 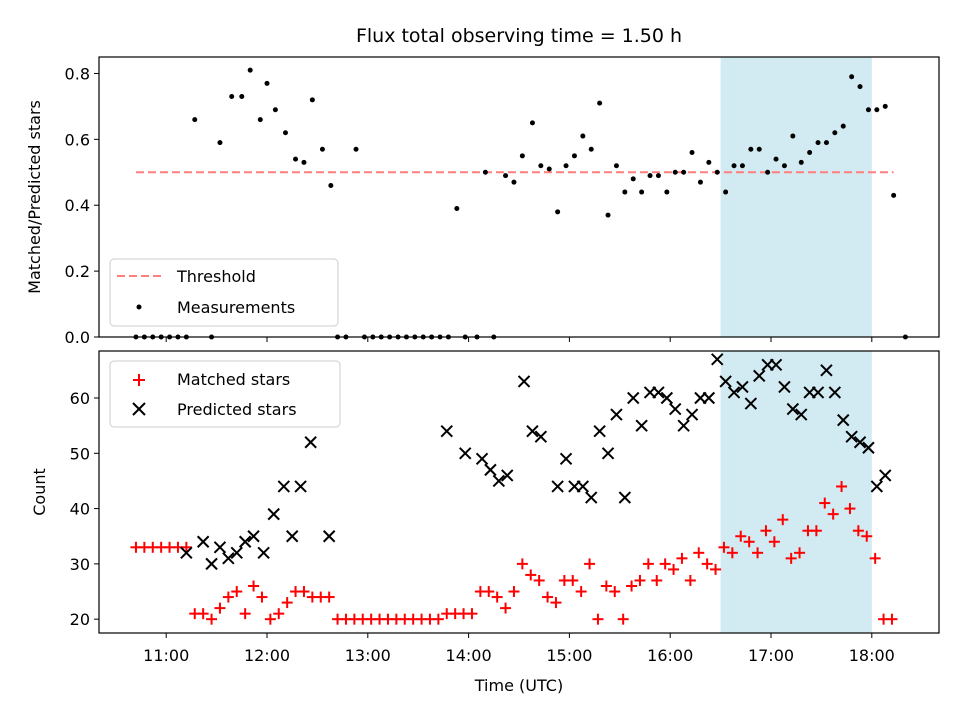 What do you see at coordinates (225, 394) in the screenshot?
I see `count-legend: Matched stars Predicted stars` at bounding box center [225, 394].